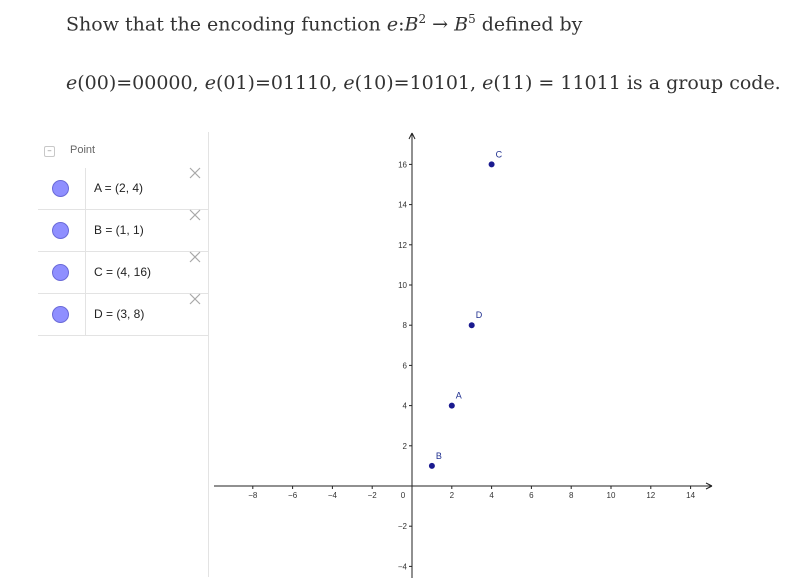  I want to click on y-tick-label: 2, so click(405, 446).